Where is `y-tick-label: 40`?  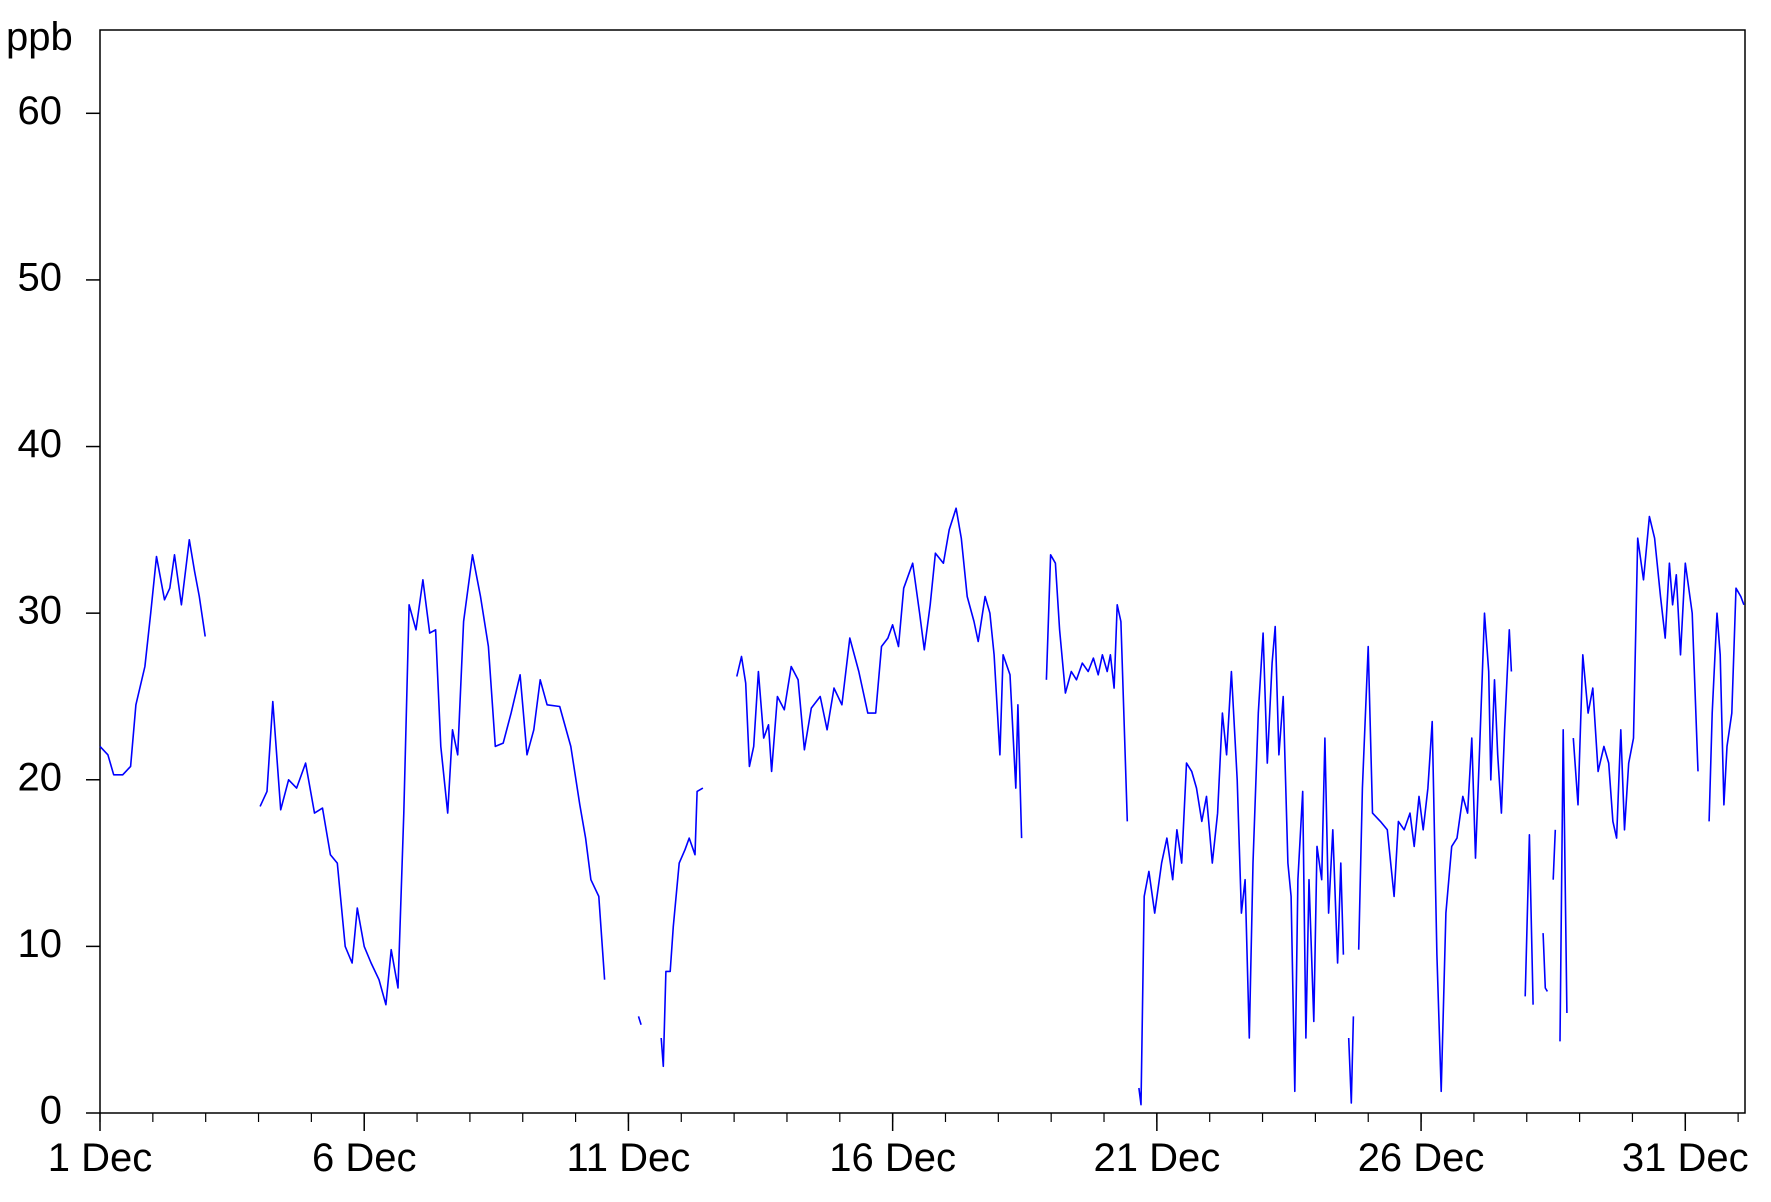 y-tick-label: 40 is located at coordinates (40, 444).